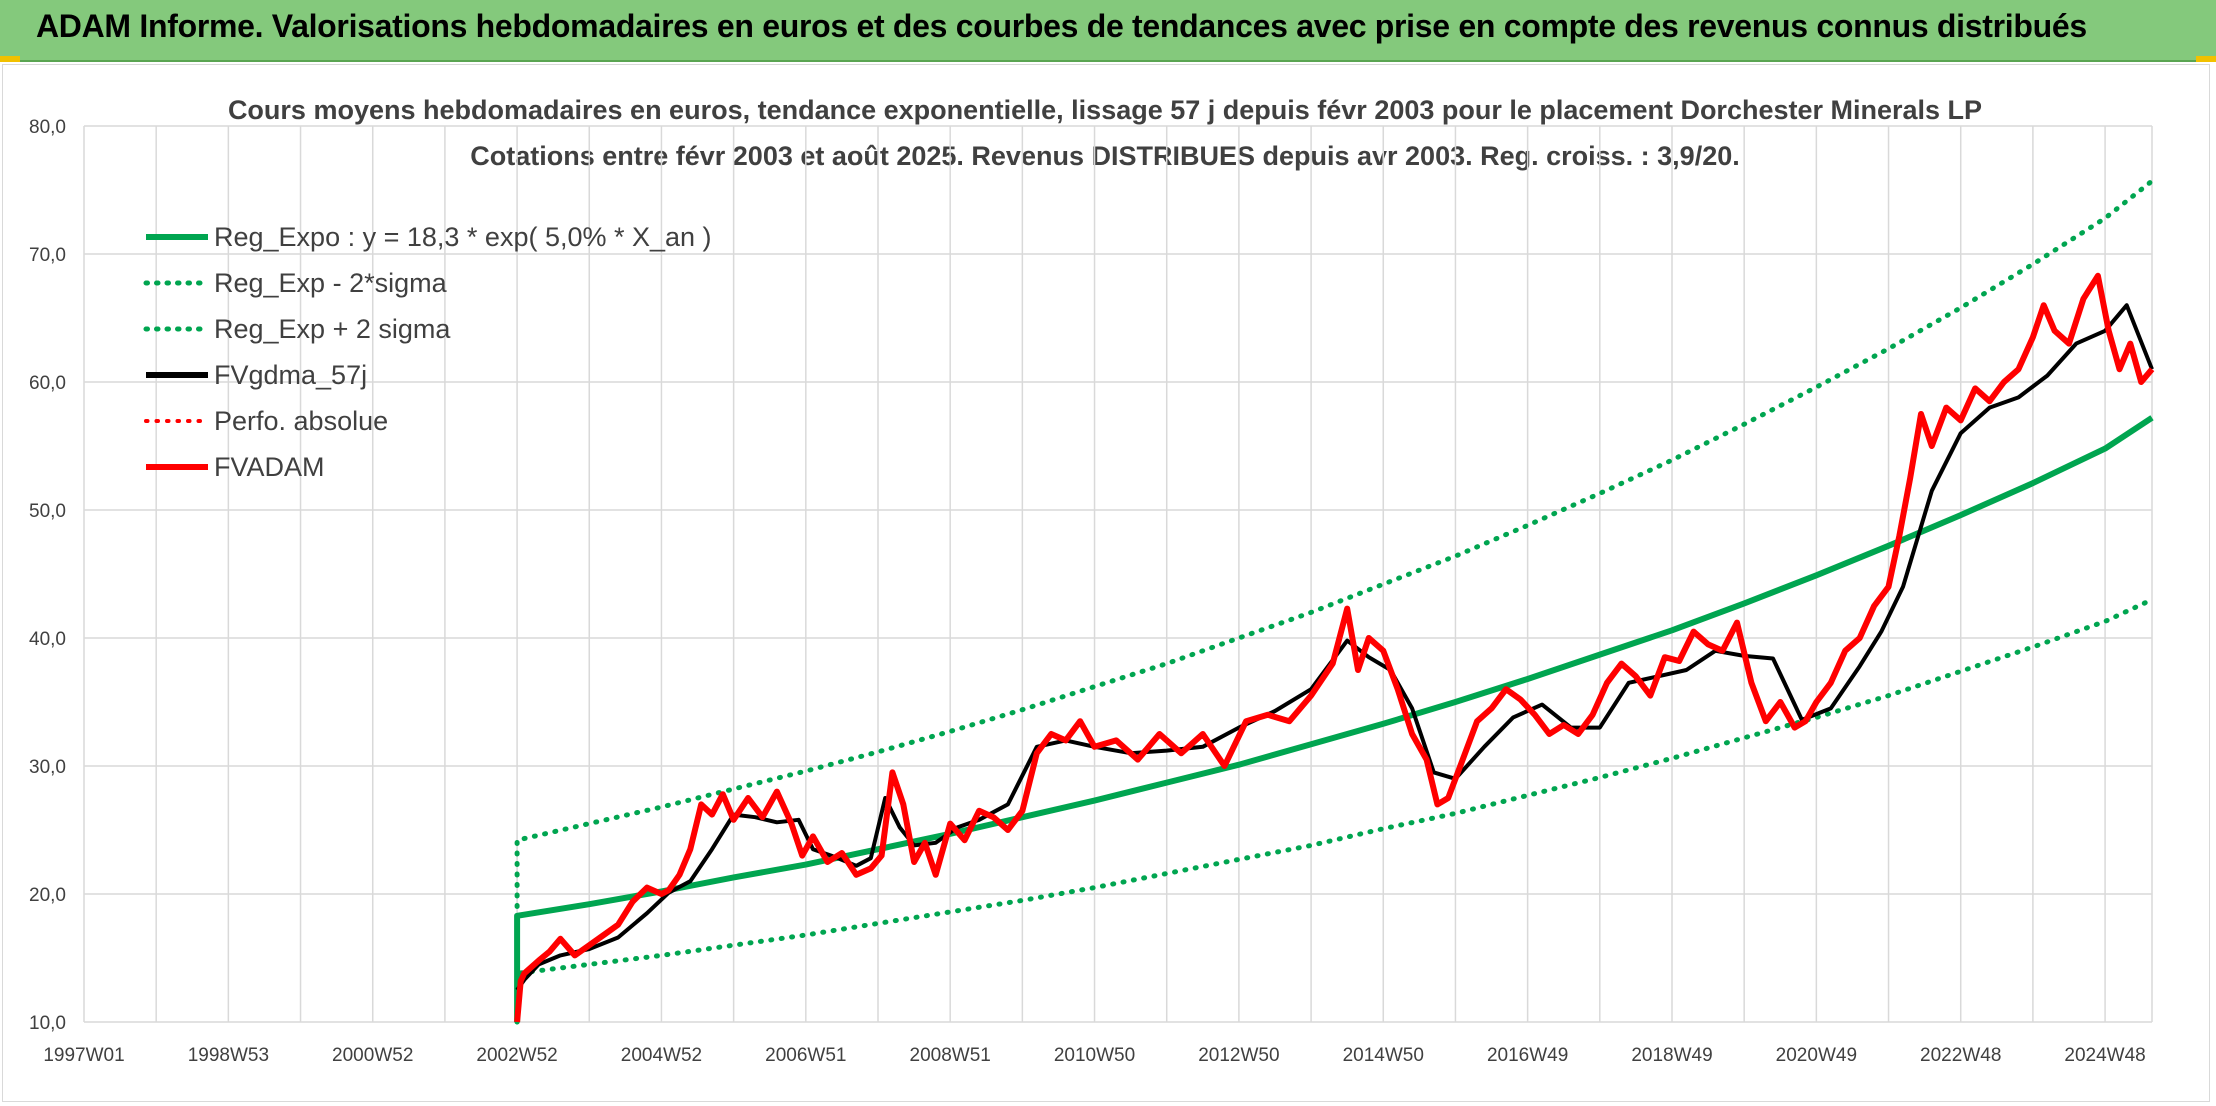 The width and height of the screenshot is (2216, 1106). Describe the element at coordinates (1671, 1055) in the screenshot. I see `x-tick-label: 2018W49` at that location.